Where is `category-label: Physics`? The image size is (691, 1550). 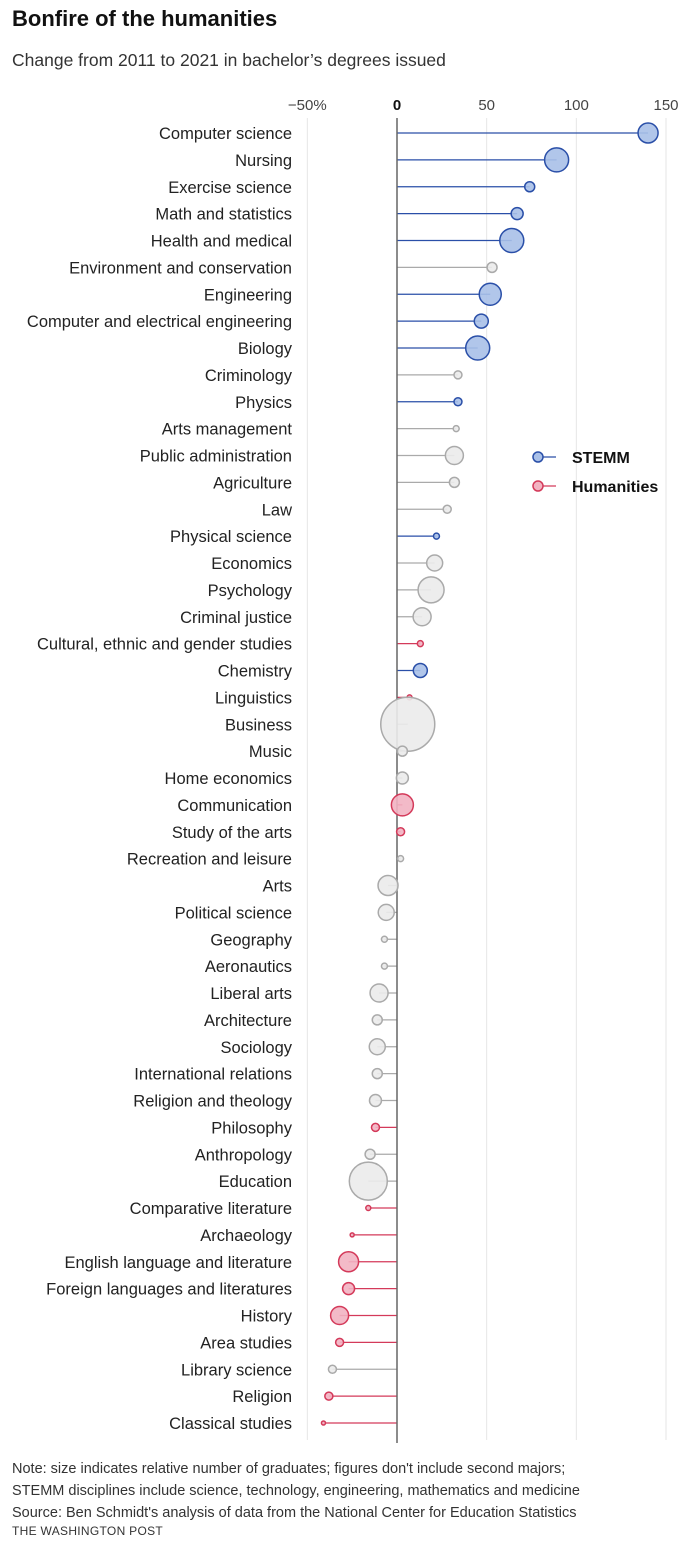
category-label: Physics is located at coordinates (263, 403).